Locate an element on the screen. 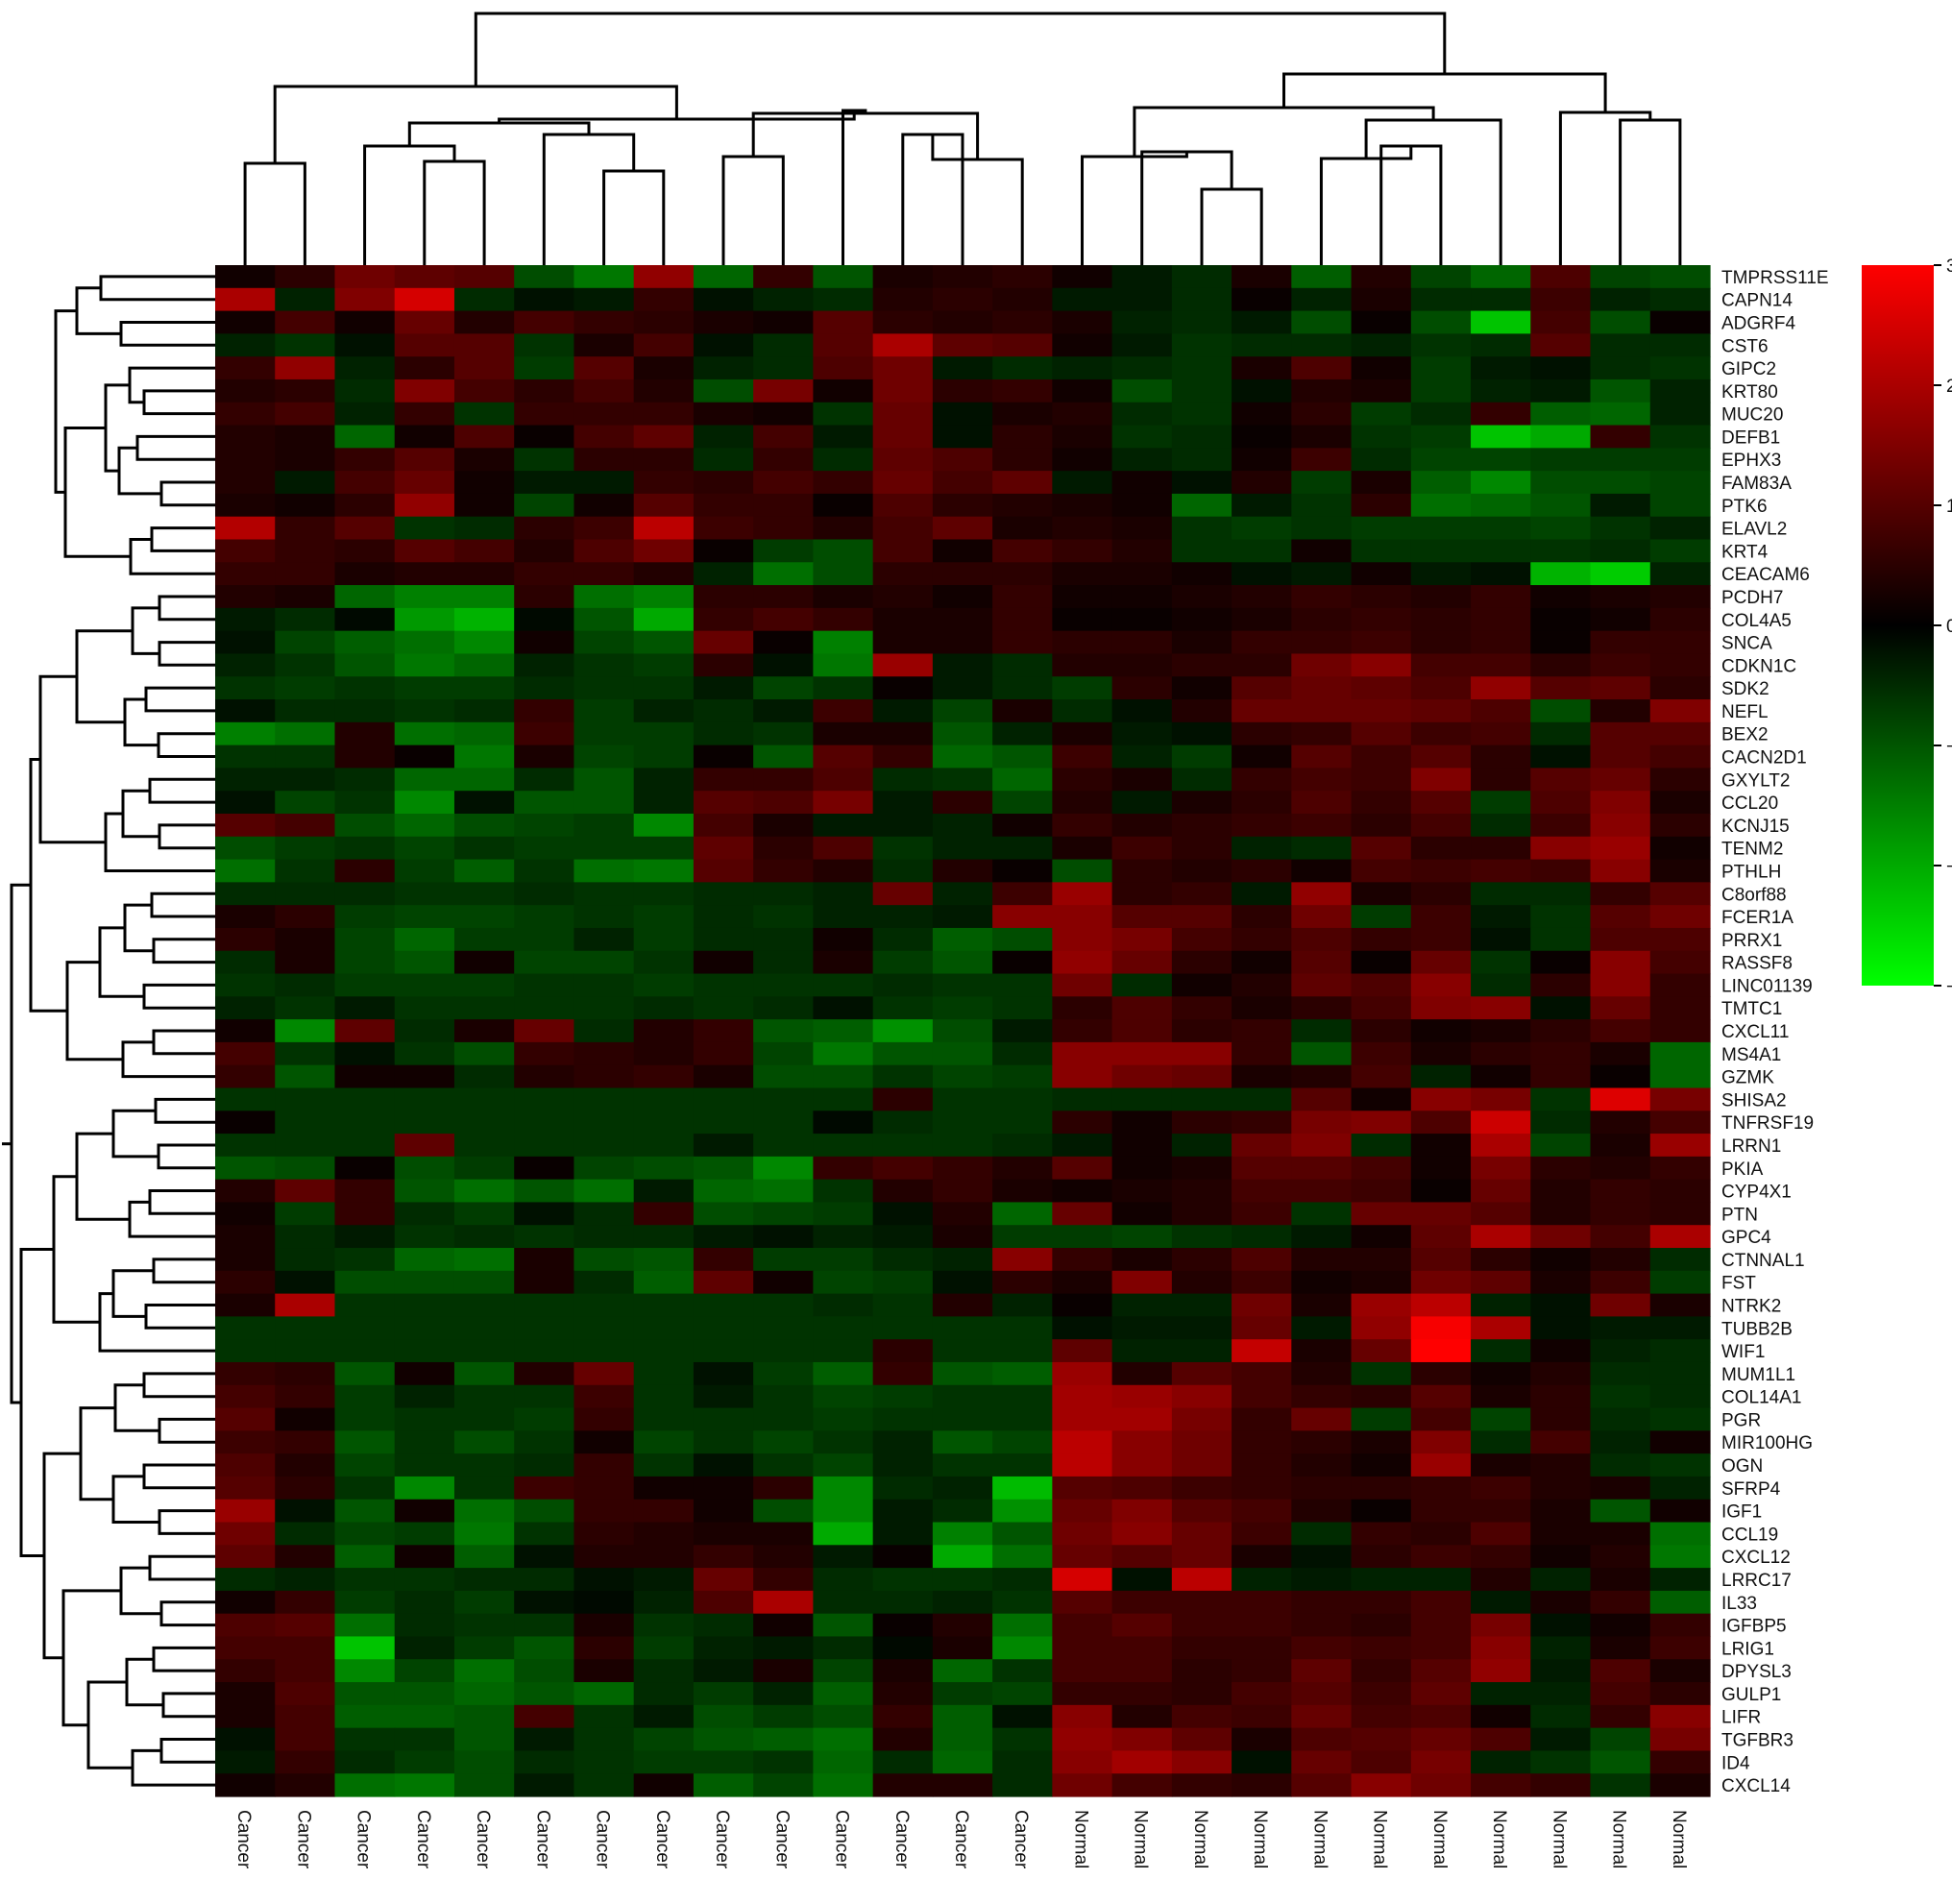 This screenshot has width=1952, height=1904. sample-label: Cancer is located at coordinates (842, 1839).